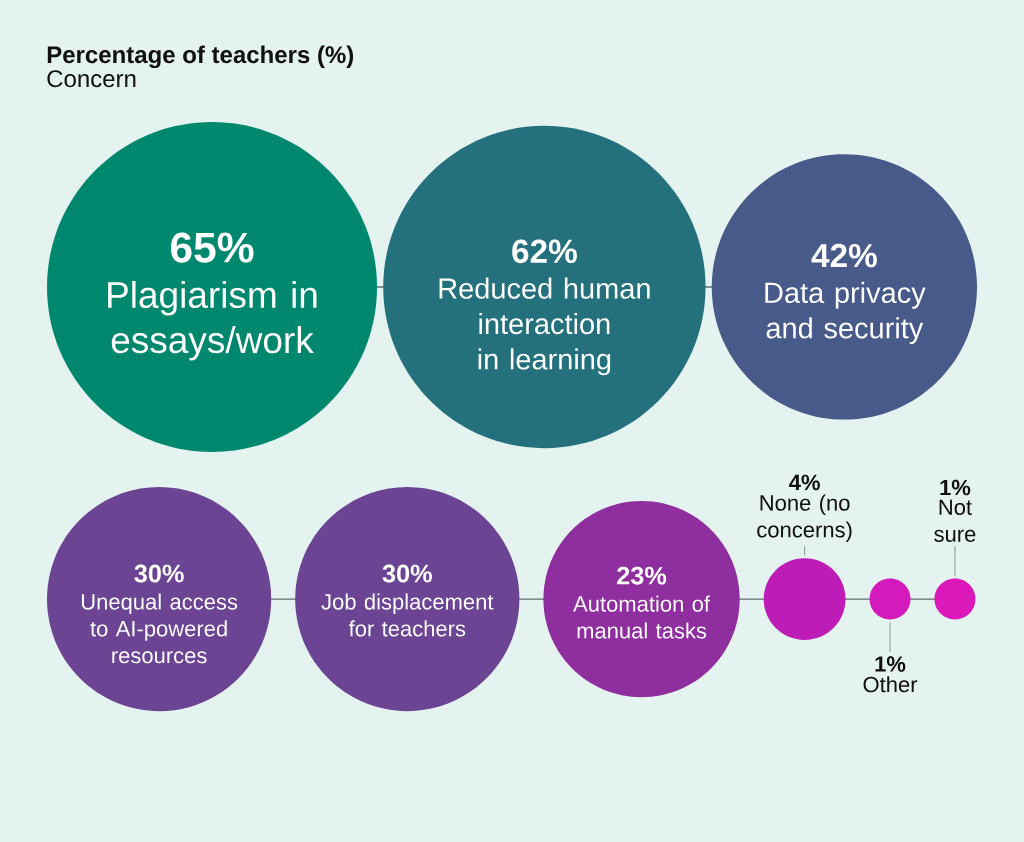 The height and width of the screenshot is (842, 1024). What do you see at coordinates (844, 255) in the screenshot?
I see `data-label: 42%` at bounding box center [844, 255].